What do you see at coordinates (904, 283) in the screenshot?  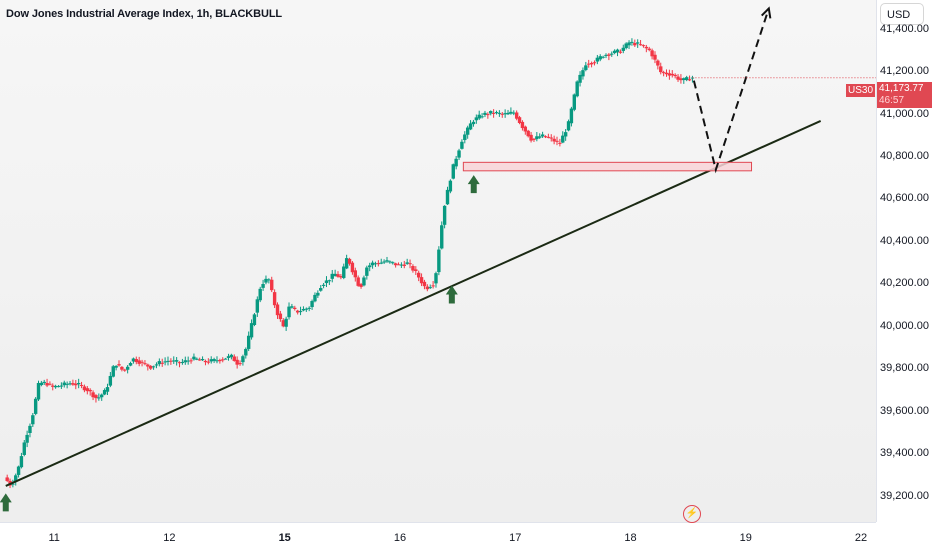 I see `price-axis-tick: 40,200.00` at bounding box center [904, 283].